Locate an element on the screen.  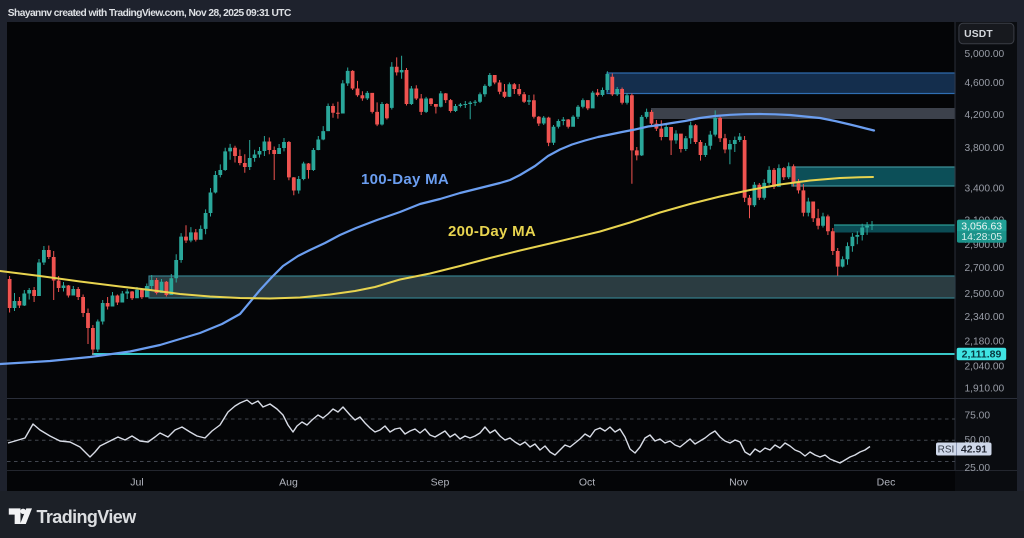
svg-text: 25.00 is located at coordinates (978, 468).